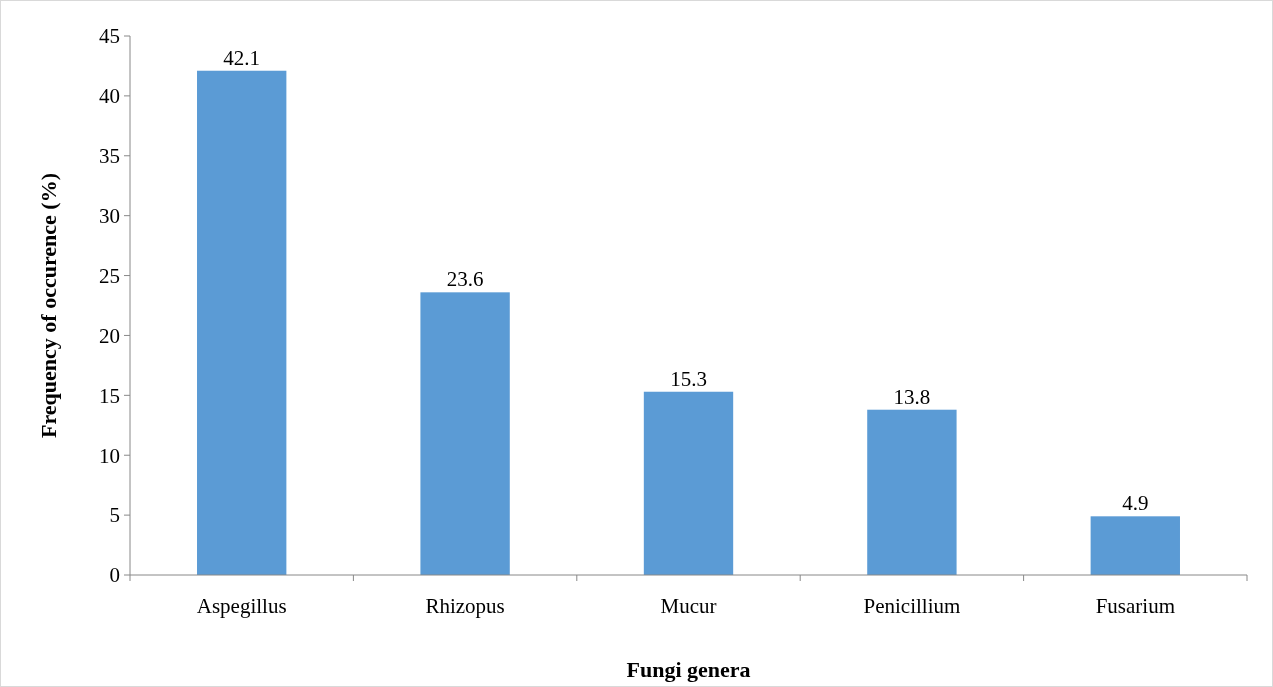  Describe the element at coordinates (1135, 606) in the screenshot. I see `x-tick-label: Fusarium` at that location.